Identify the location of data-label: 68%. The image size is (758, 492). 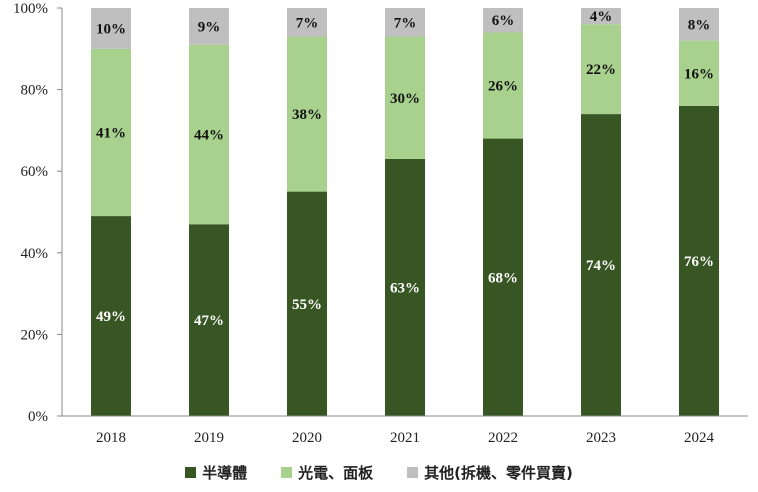
(503, 278).